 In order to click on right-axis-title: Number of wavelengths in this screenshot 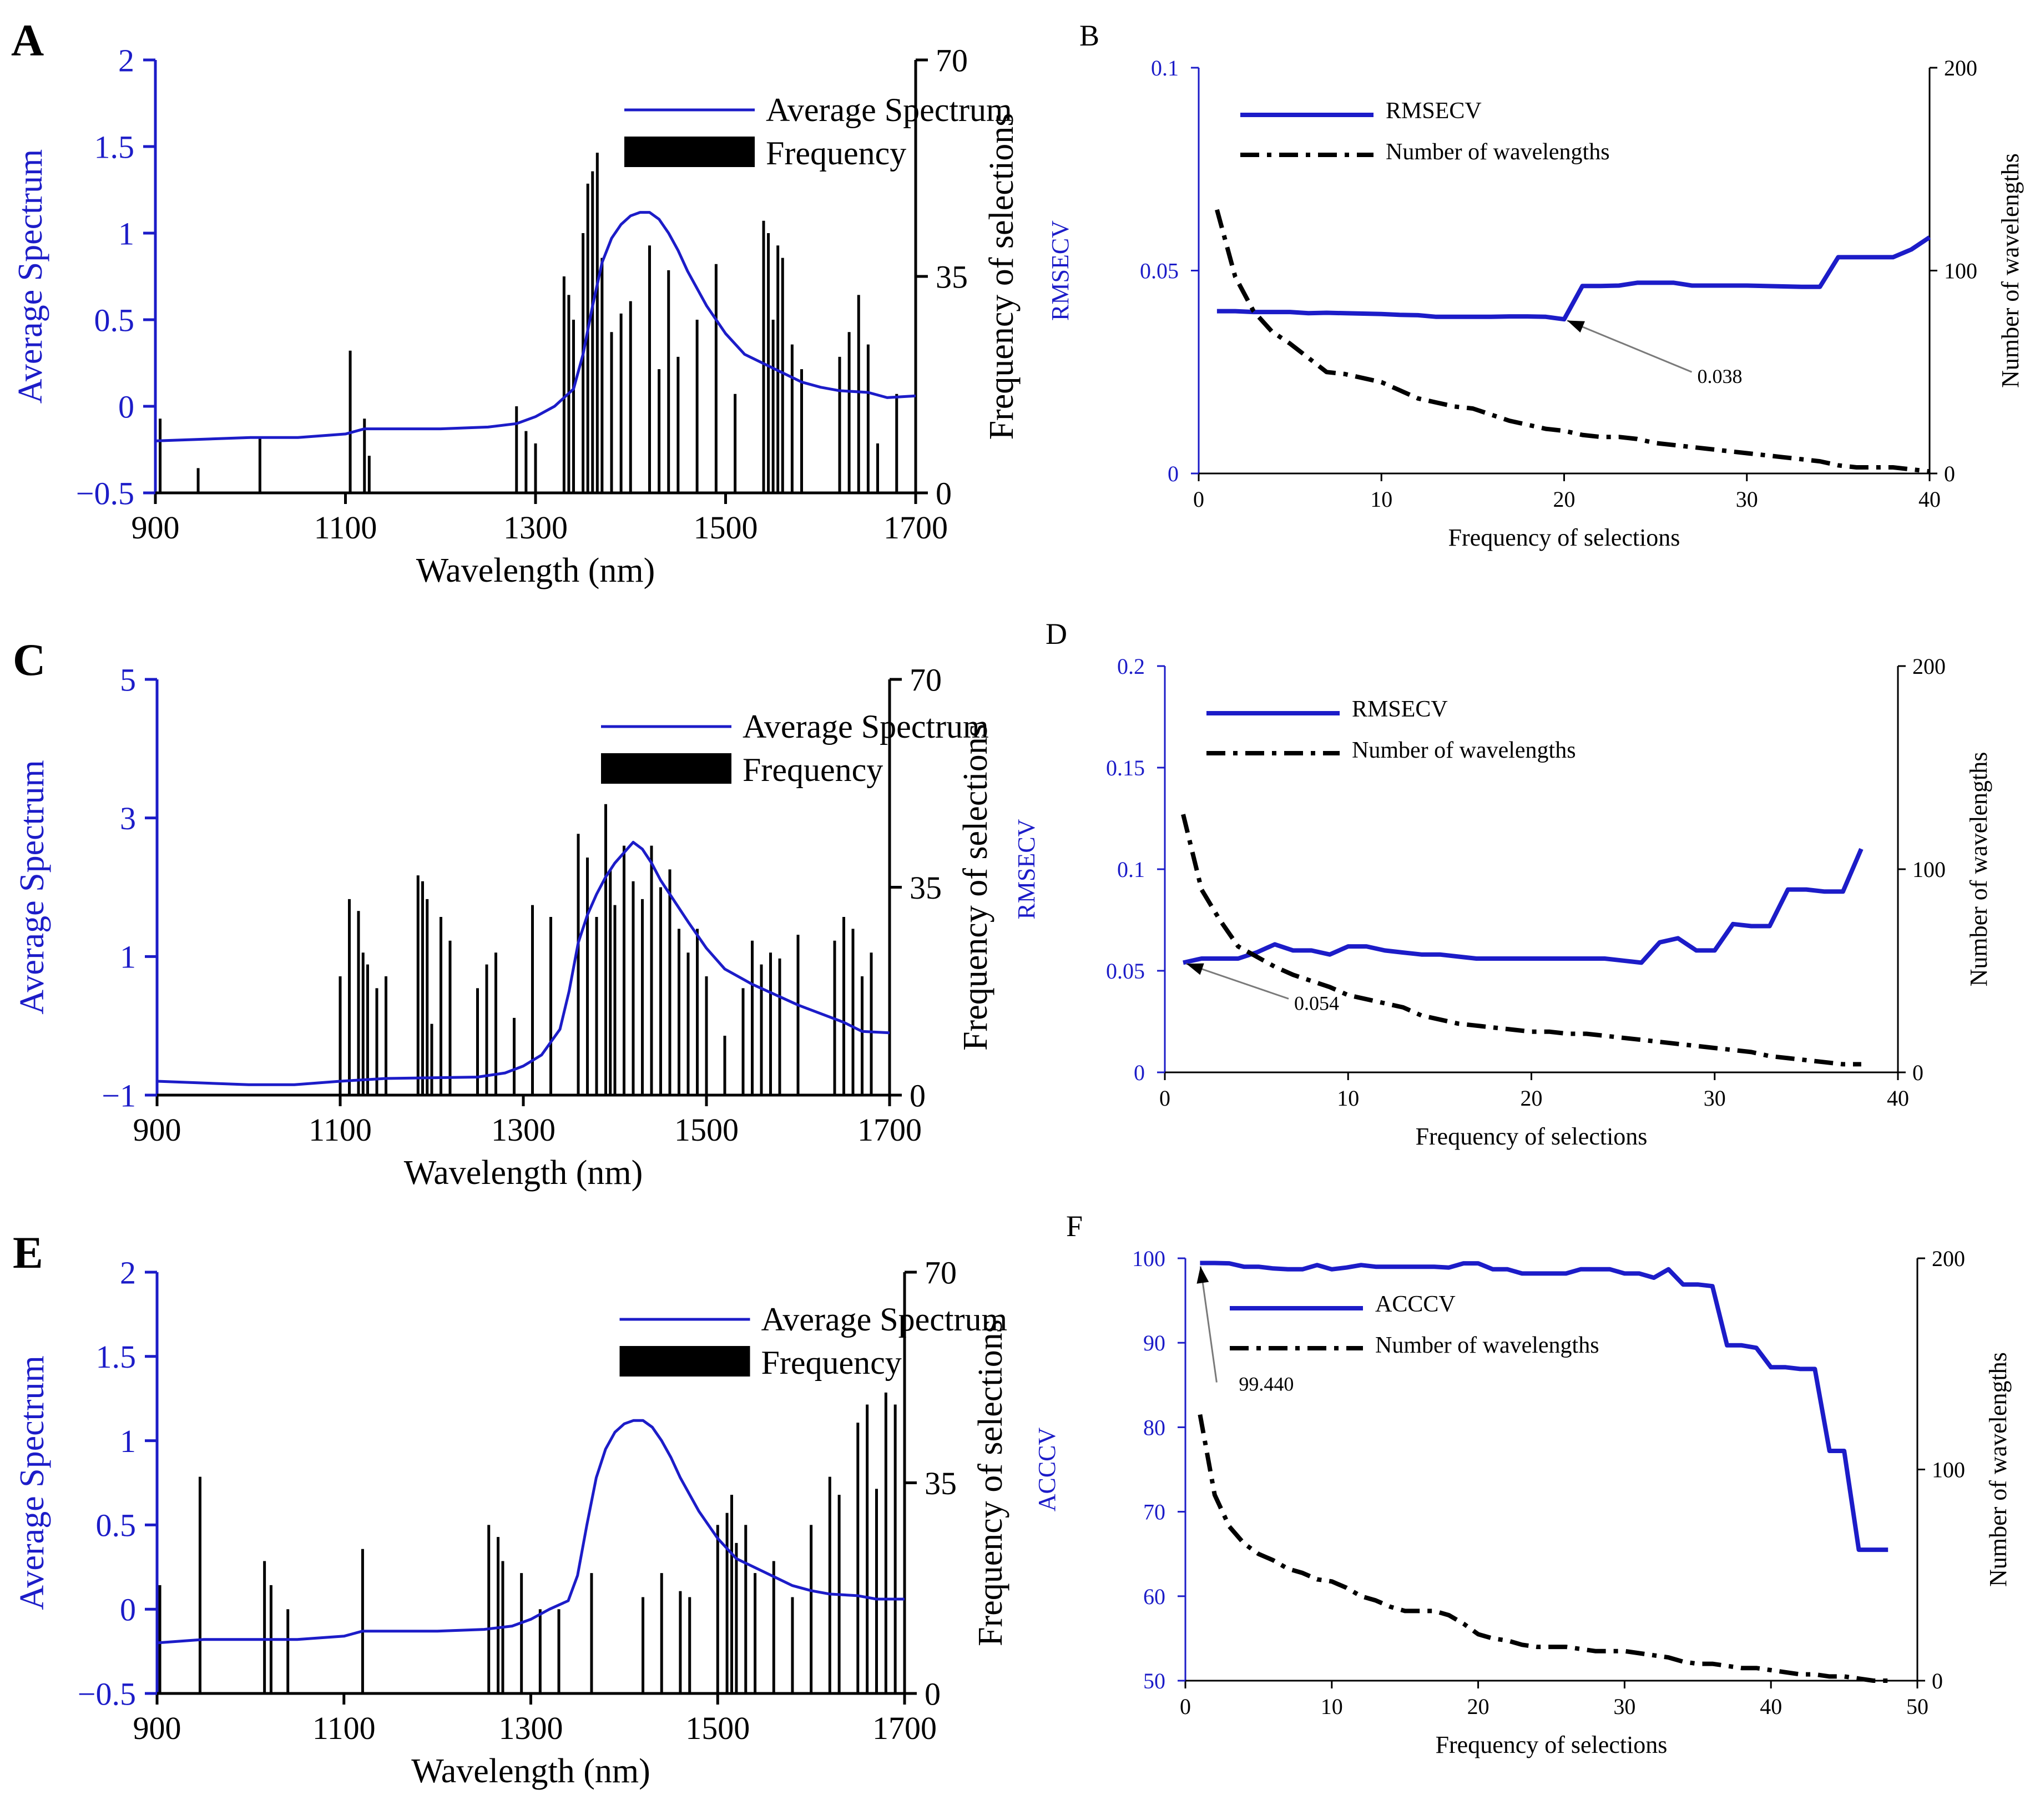, I will do `click(1998, 1469)`.